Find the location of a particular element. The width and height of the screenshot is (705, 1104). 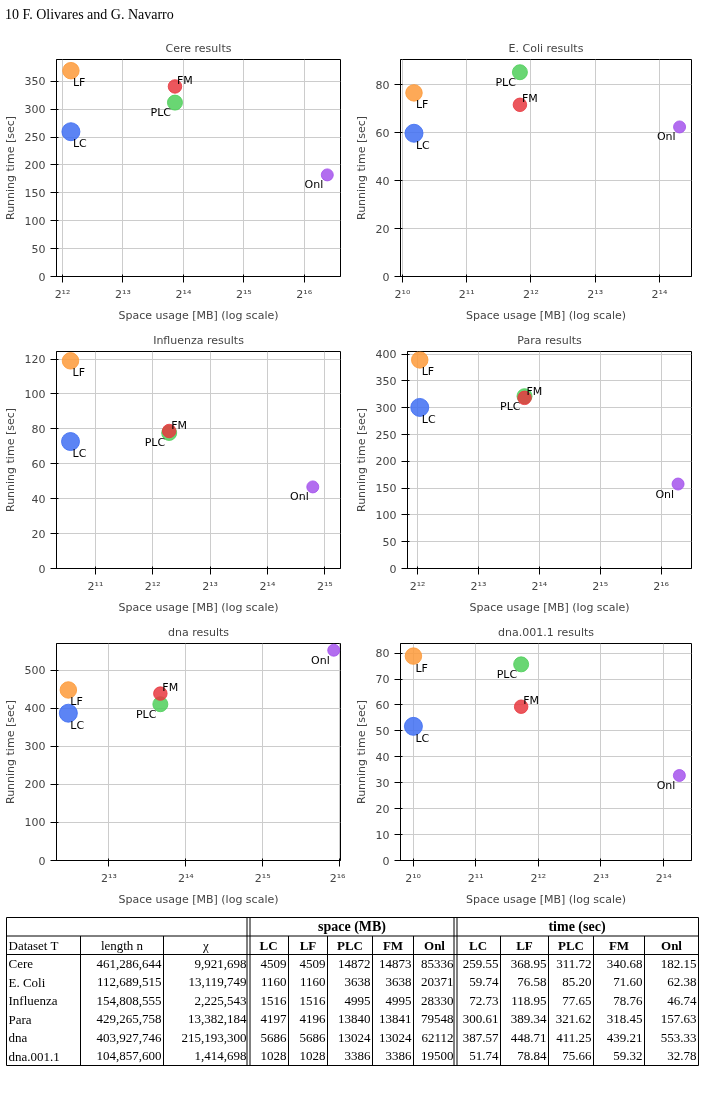

text: 79548 is located at coordinates (437, 1019).